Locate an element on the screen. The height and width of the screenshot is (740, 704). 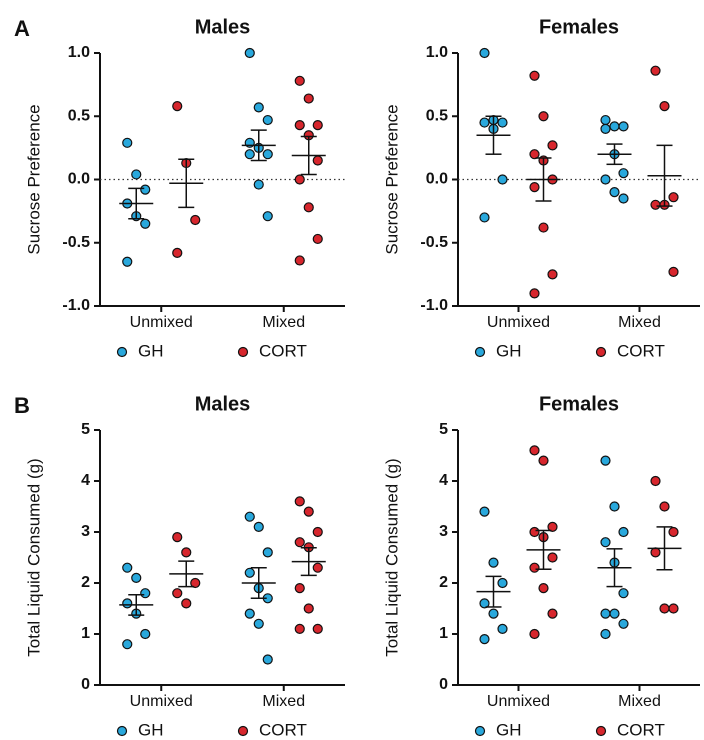
panel-label: A is located at coordinates (22, 28).